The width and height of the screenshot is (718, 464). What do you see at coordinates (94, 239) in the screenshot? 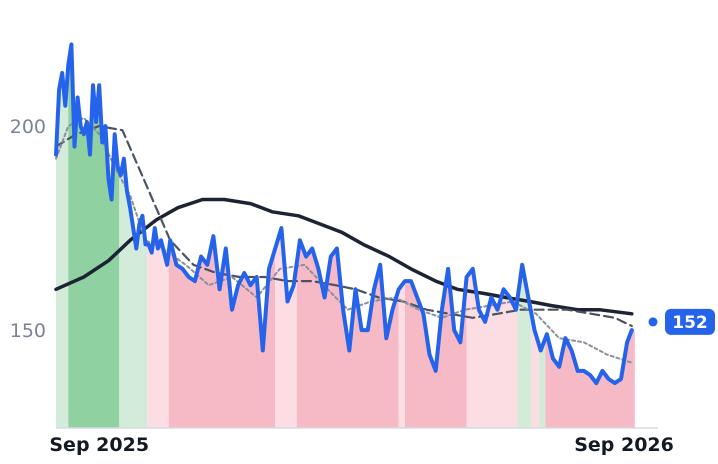
I see `regime-band-up-strong` at bounding box center [94, 239].